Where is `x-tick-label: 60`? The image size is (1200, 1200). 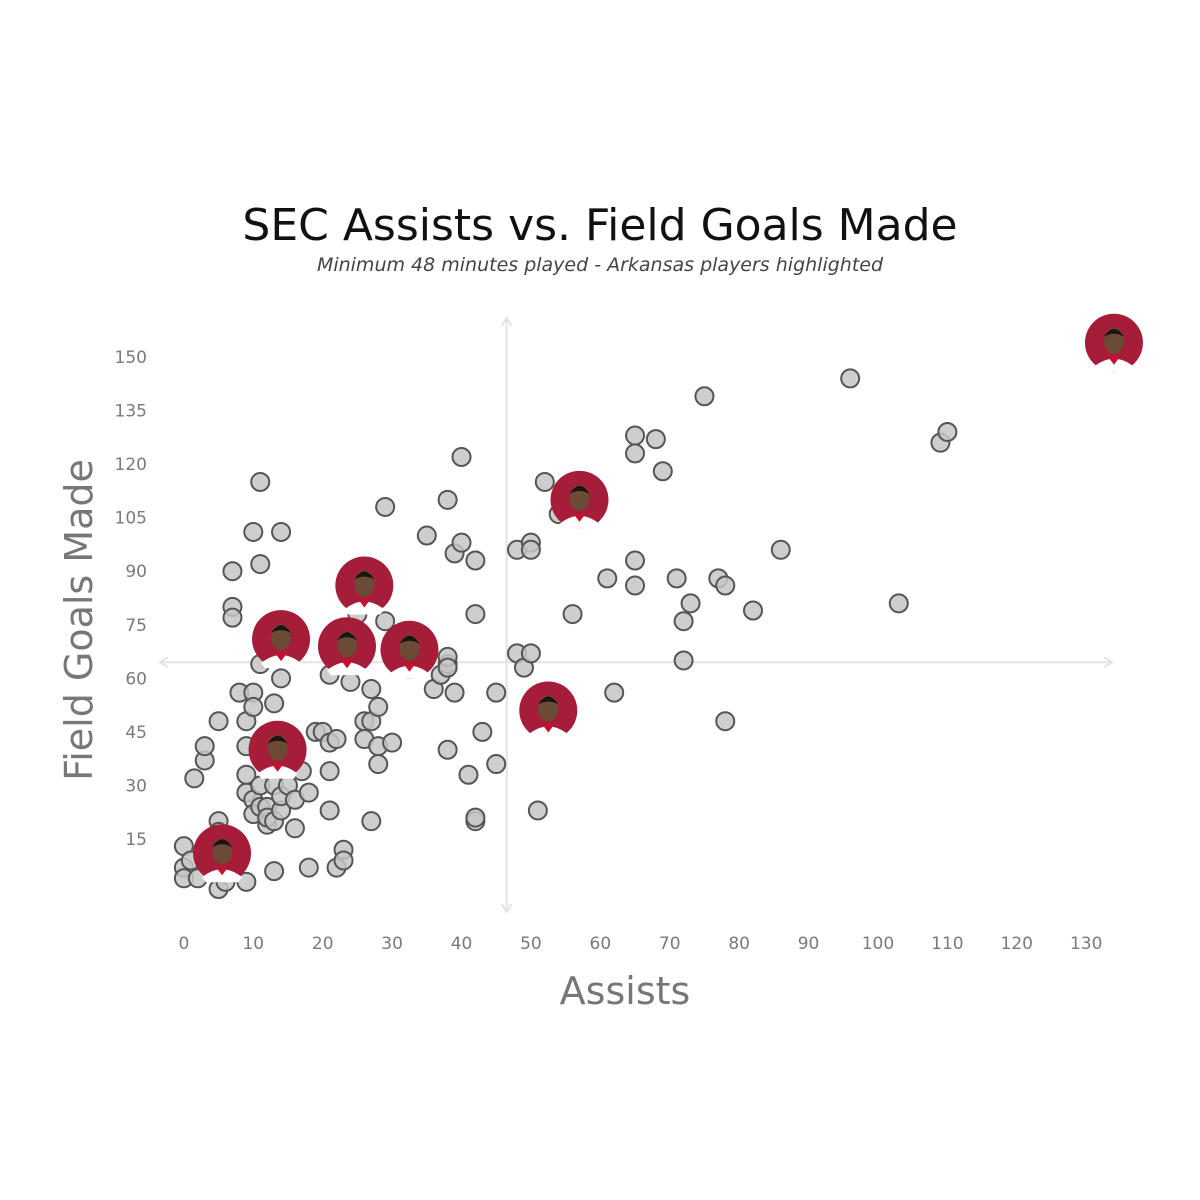
x-tick-label: 60 is located at coordinates (601, 944).